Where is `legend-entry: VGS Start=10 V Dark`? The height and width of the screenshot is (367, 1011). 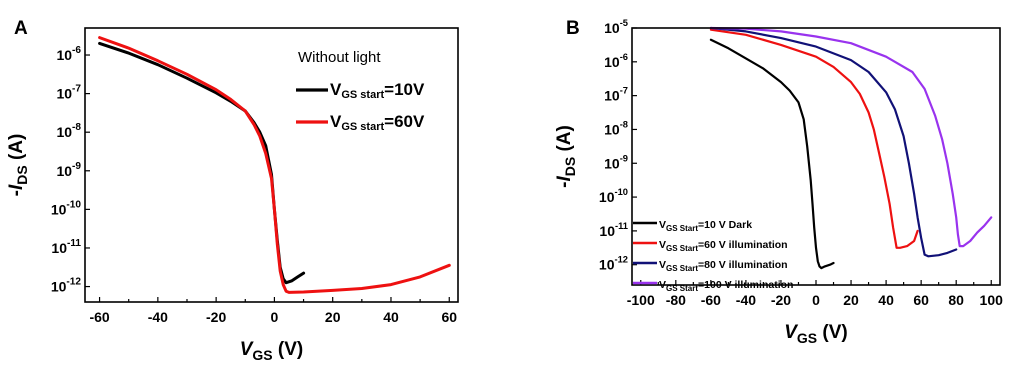 legend-entry: VGS Start=10 V Dark is located at coordinates (705, 226).